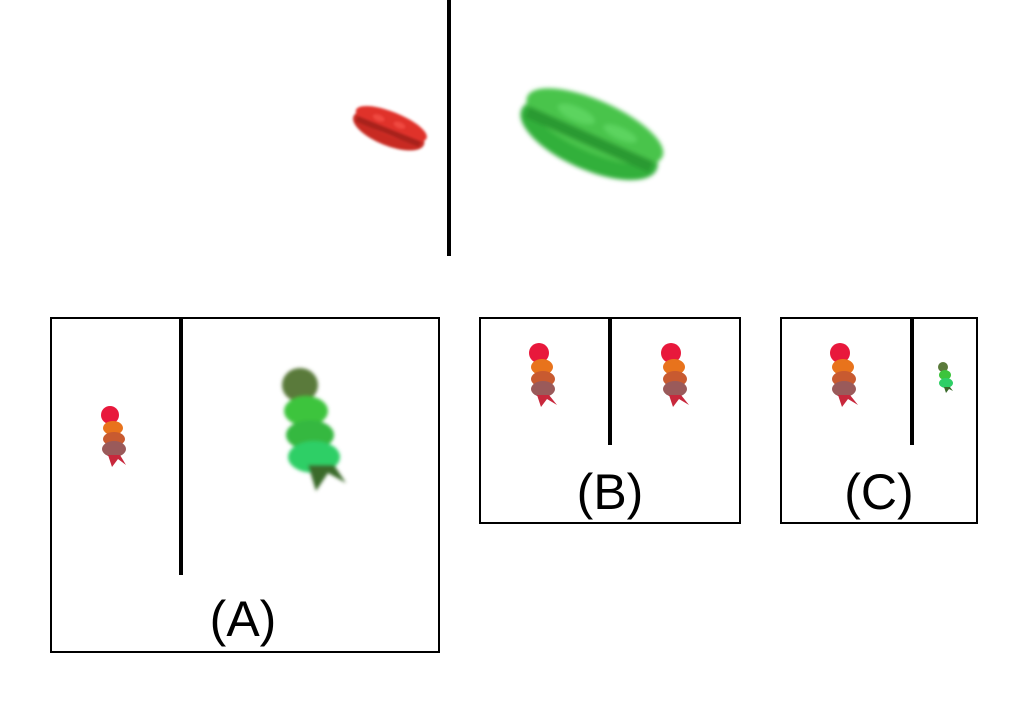  I want to click on option-b-divider, so click(610, 382).